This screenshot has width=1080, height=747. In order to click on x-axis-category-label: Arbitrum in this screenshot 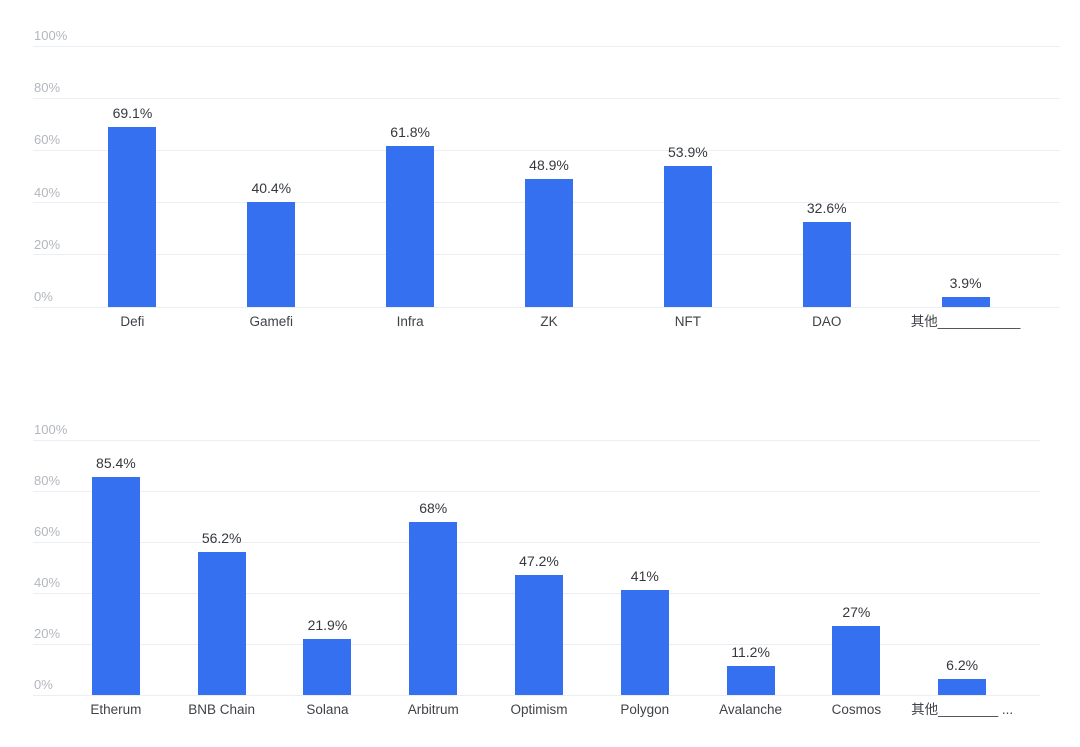, I will do `click(433, 709)`.